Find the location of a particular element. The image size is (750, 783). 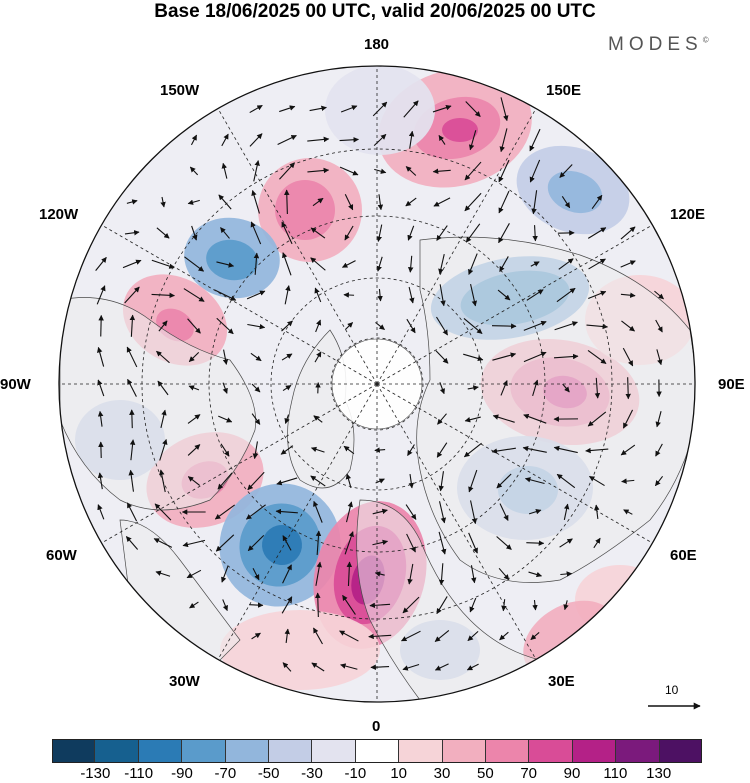

longitude-label-150w: 150W is located at coordinates (180, 90).